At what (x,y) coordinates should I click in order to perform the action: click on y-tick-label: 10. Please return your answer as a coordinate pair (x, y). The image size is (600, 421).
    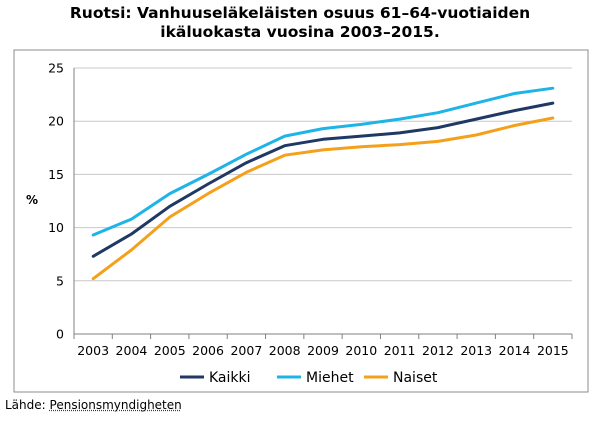
    Looking at the image, I should click on (56, 227).